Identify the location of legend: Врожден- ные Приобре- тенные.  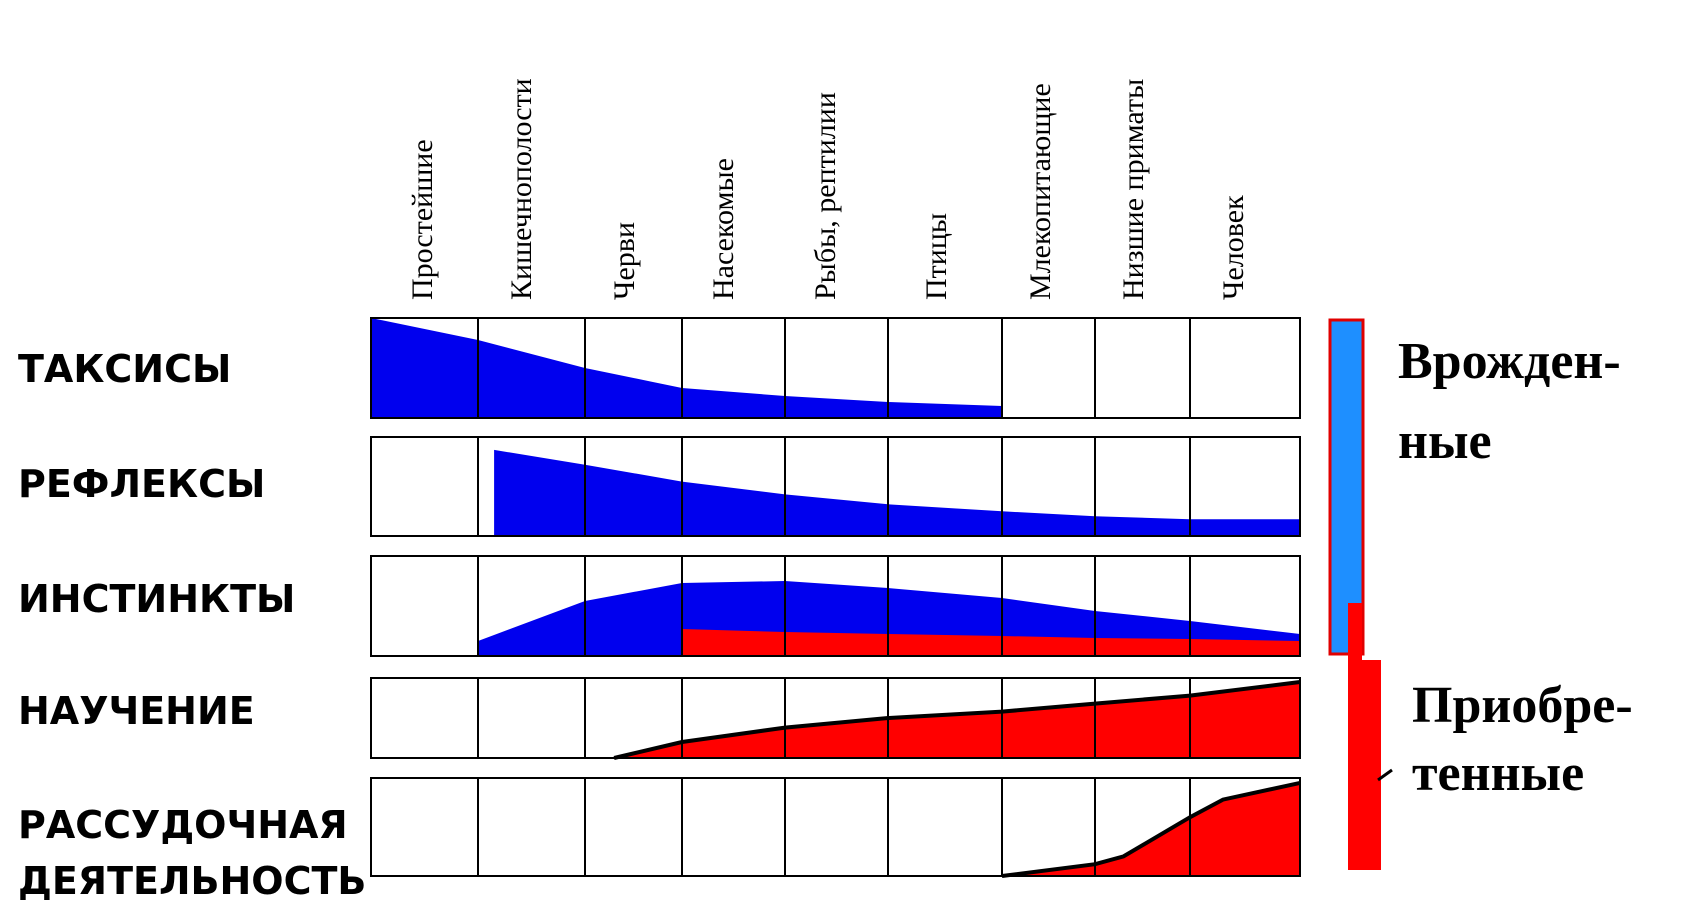
(1480, 594).